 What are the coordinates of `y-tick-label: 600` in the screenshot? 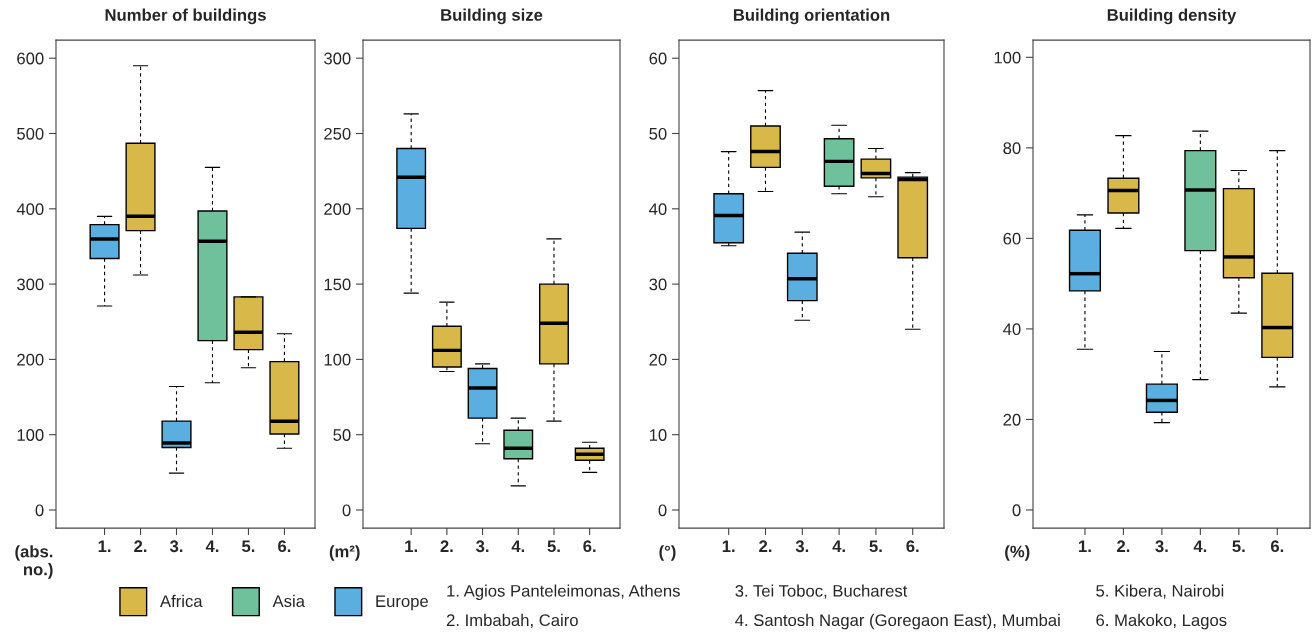 It's located at (30, 58).